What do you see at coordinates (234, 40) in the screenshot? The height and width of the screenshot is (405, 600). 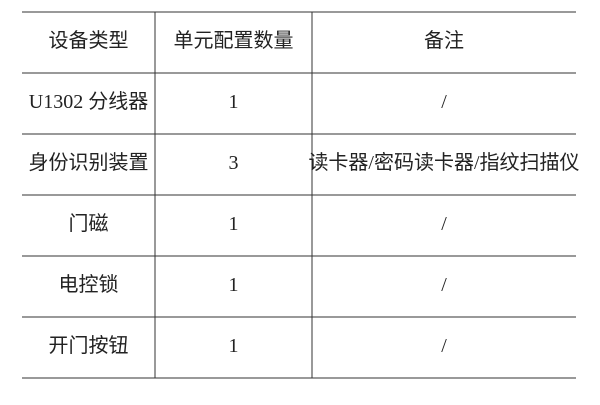 I see `header-cell: 单元配置数量` at bounding box center [234, 40].